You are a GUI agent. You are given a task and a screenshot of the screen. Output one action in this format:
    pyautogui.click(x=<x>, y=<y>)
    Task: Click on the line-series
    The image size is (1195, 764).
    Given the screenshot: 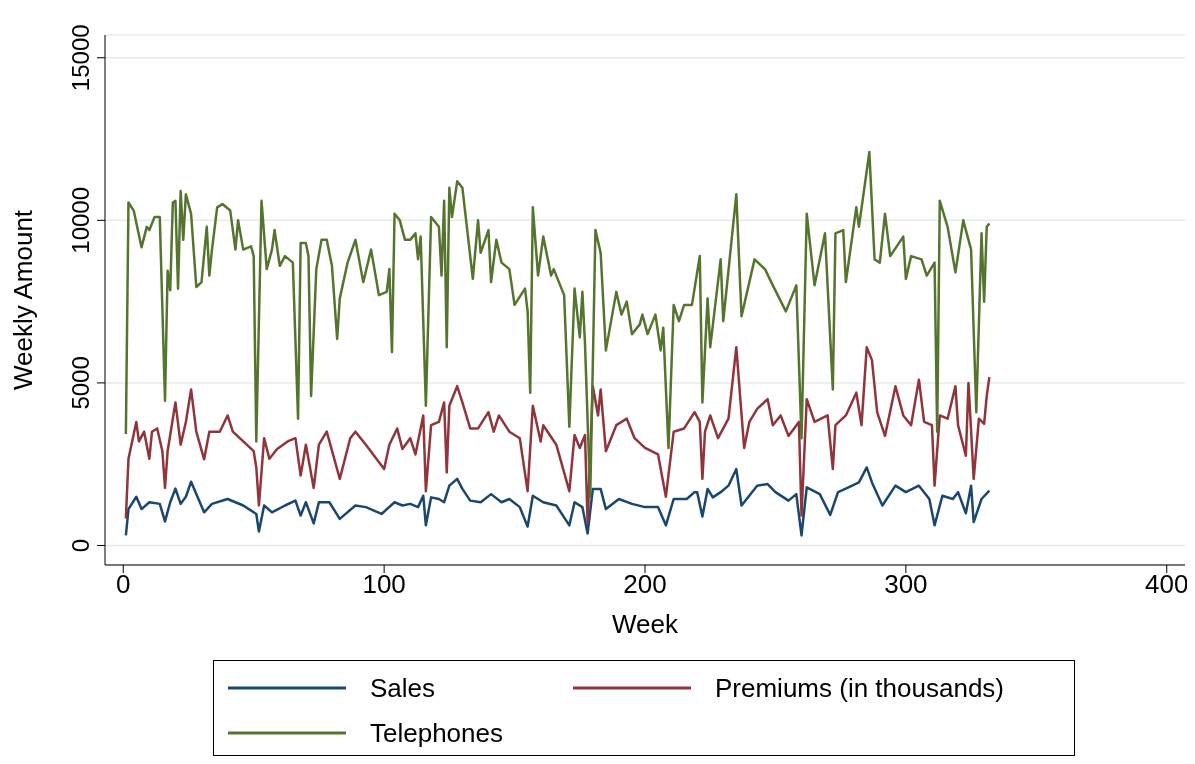 What is the action you would take?
    pyautogui.click(x=557, y=501)
    